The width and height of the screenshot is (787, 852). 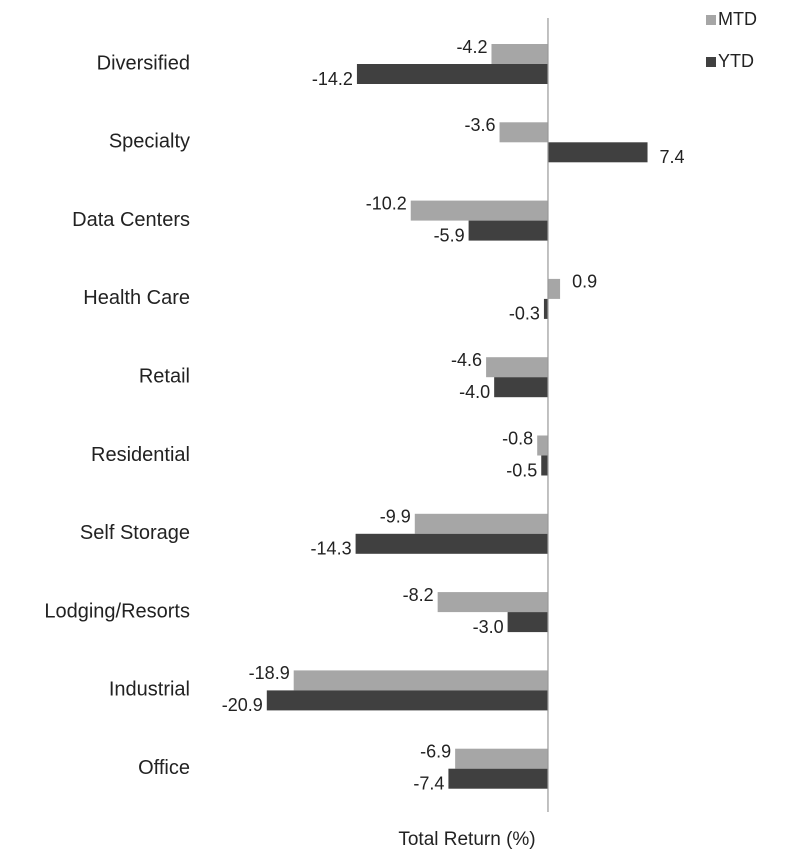 I want to click on category-label: Industrial, so click(x=149, y=690).